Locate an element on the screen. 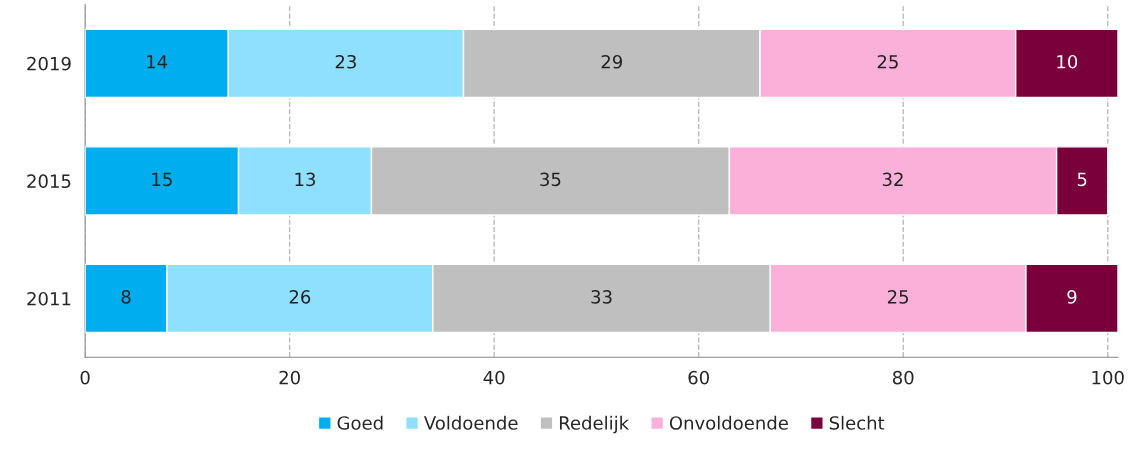 The height and width of the screenshot is (458, 1135). y-tick-label: 2015 is located at coordinates (49, 181).